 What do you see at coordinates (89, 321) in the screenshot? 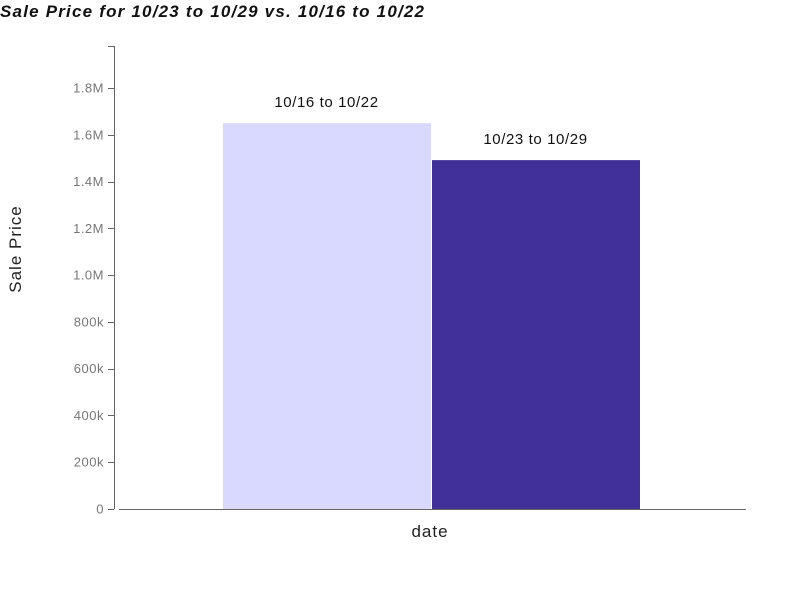
I see `y-tick-label: 800k` at bounding box center [89, 321].